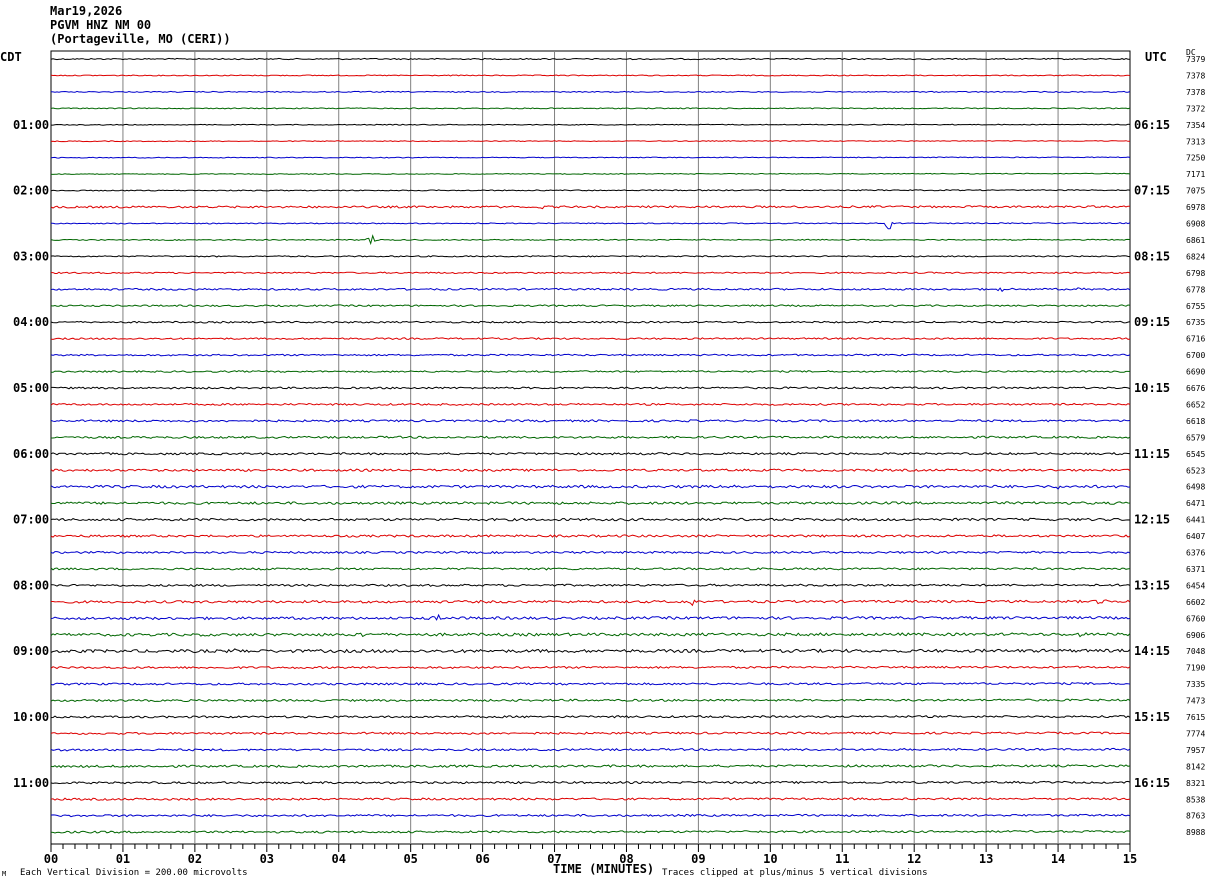 The height and width of the screenshot is (886, 1210). What do you see at coordinates (1195, 832) in the screenshot?
I see `dc-offset-label: 8988` at bounding box center [1195, 832].